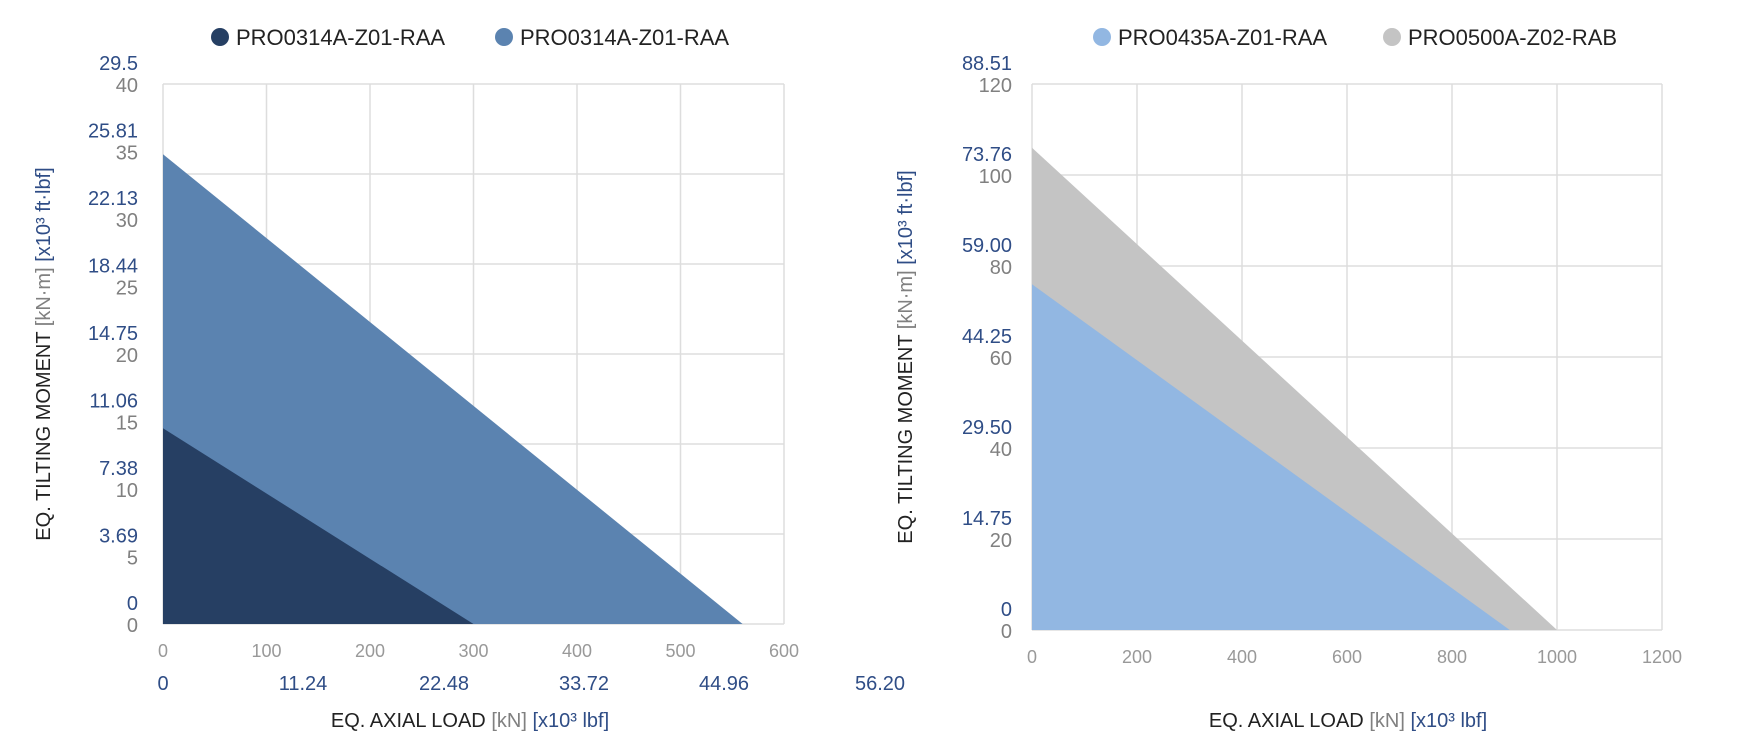 Image resolution: width=1739 pixels, height=750 pixels. Describe the element at coordinates (987, 246) in the screenshot. I see `y-tick-label-secondary: 59.00` at that location.